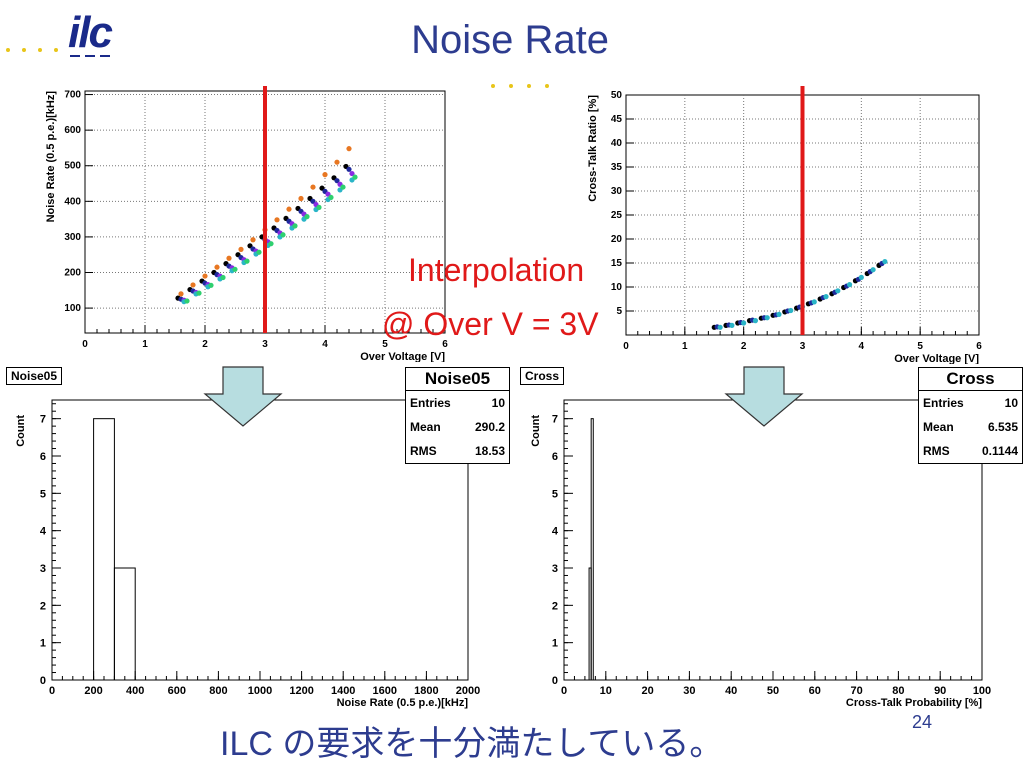 The width and height of the screenshot is (1024, 768). Describe the element at coordinates (43, 420) in the screenshot. I see `y-tick-label: 7` at that location.